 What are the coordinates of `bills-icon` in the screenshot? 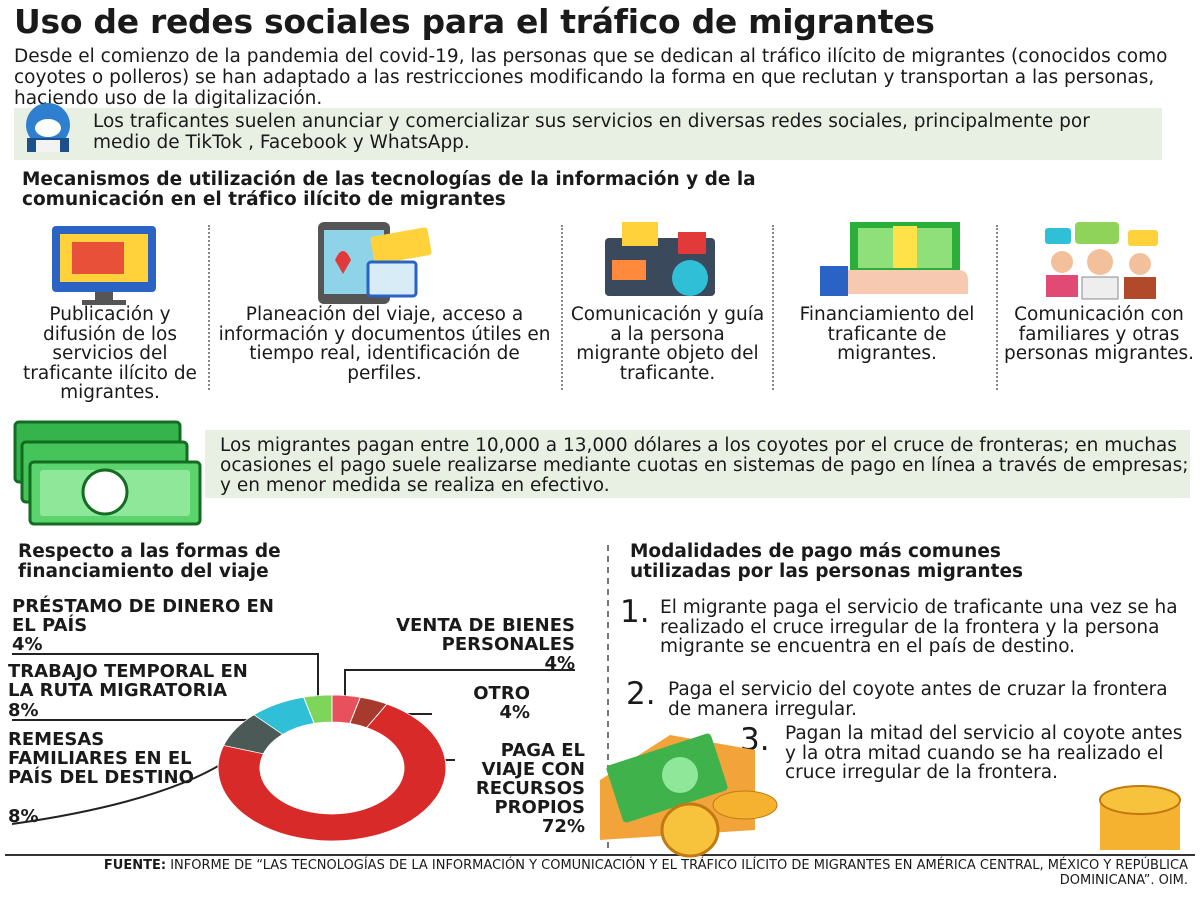 It's located at (107, 473).